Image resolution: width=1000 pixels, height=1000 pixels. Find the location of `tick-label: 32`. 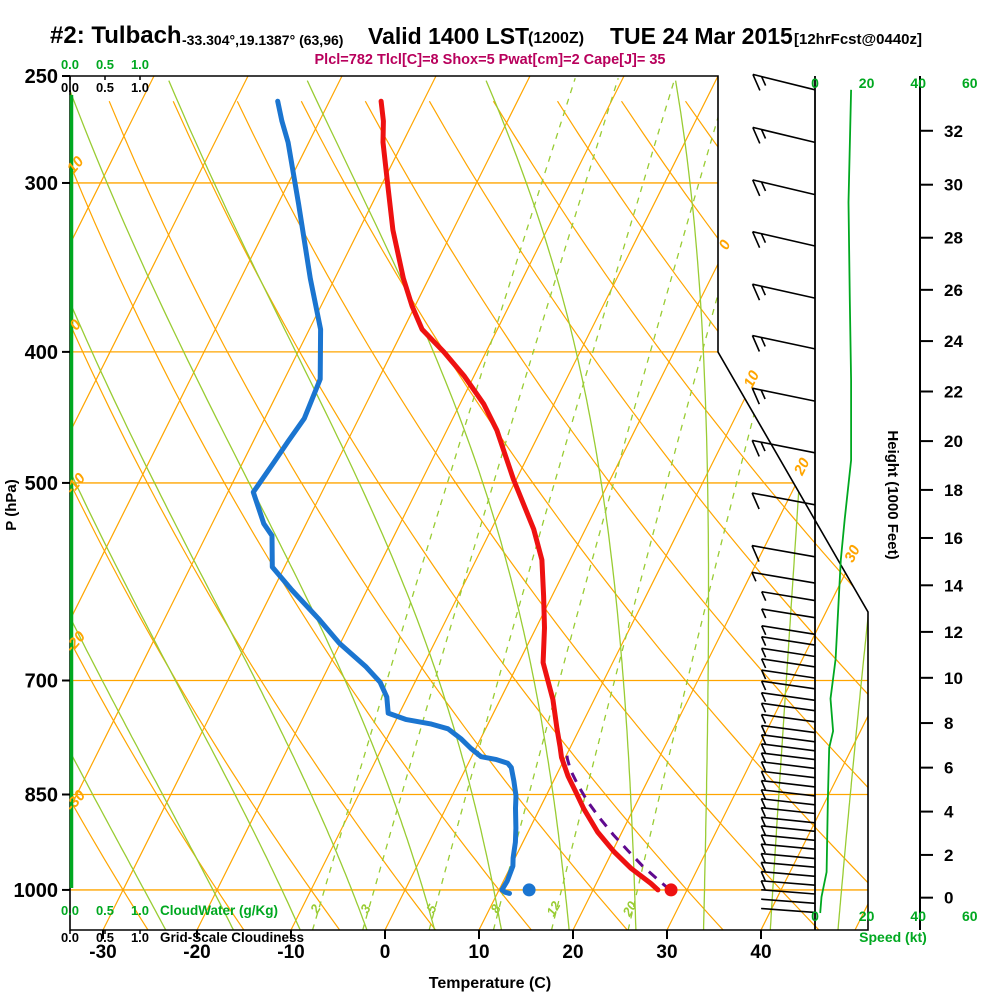

tick-label: 32 is located at coordinates (953, 131).